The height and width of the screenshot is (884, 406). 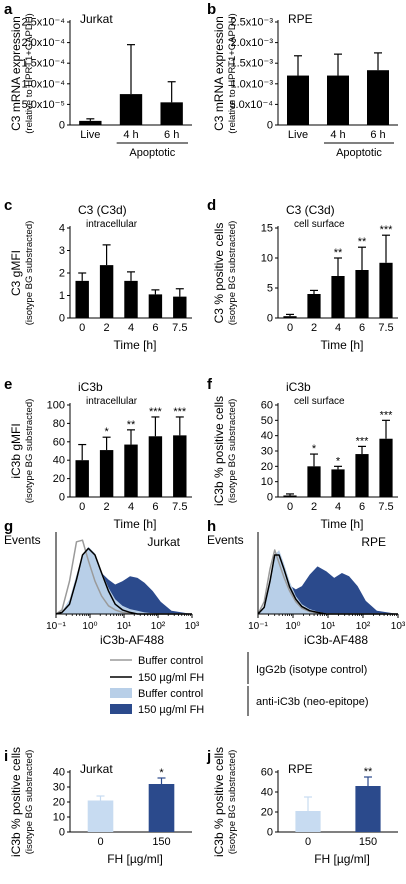 What do you see at coordinates (8, 384) in the screenshot?
I see `panel-letter: e` at bounding box center [8, 384].